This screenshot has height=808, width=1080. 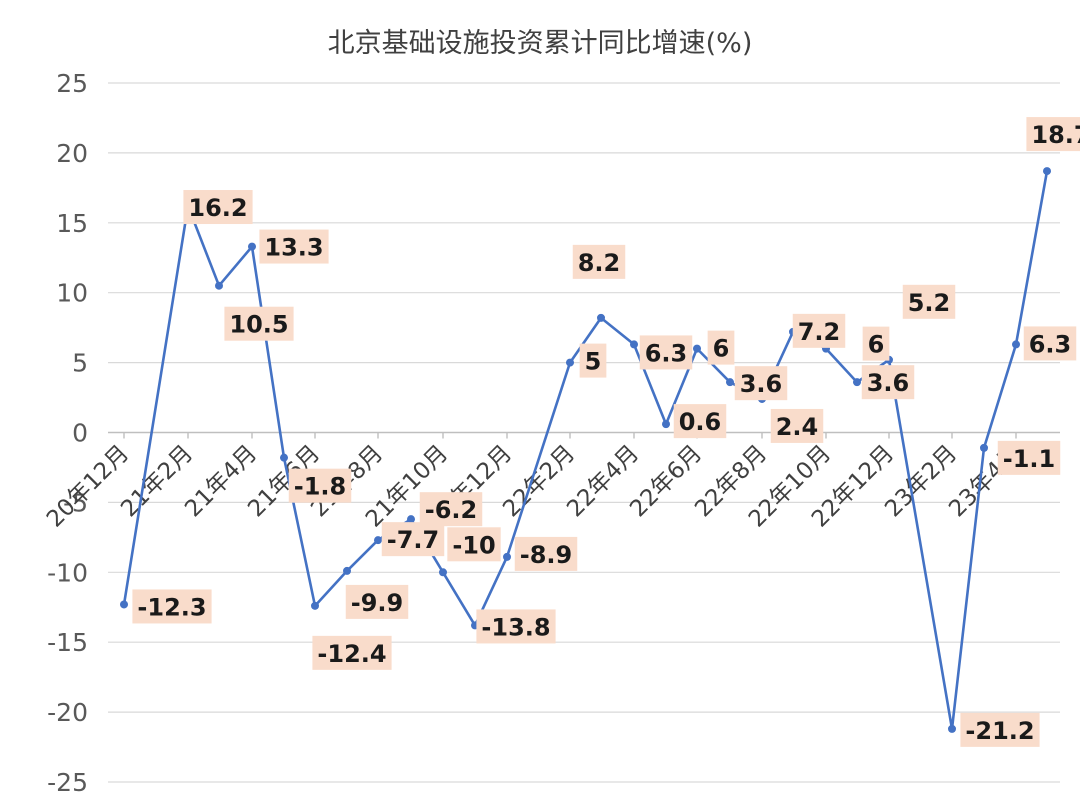 I want to click on data-label: -12.3, so click(x=171, y=607).